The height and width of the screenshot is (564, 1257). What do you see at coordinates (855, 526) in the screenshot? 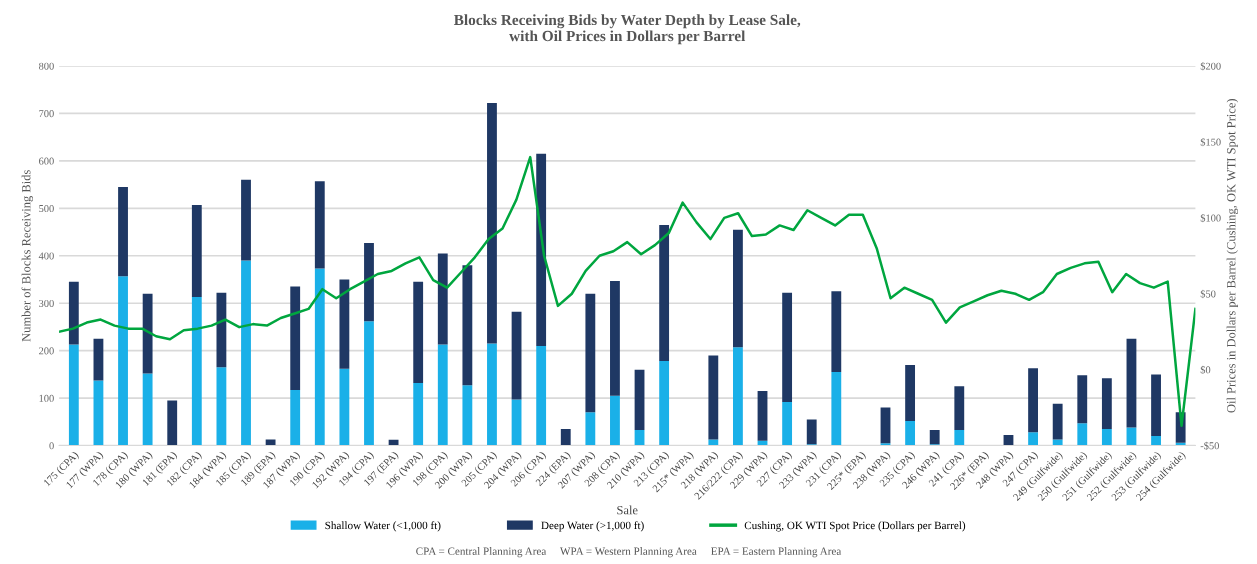
I see `legend-label: Cushing, OK WTI Spot Price (Dollars per Barrel)` at bounding box center [855, 526].